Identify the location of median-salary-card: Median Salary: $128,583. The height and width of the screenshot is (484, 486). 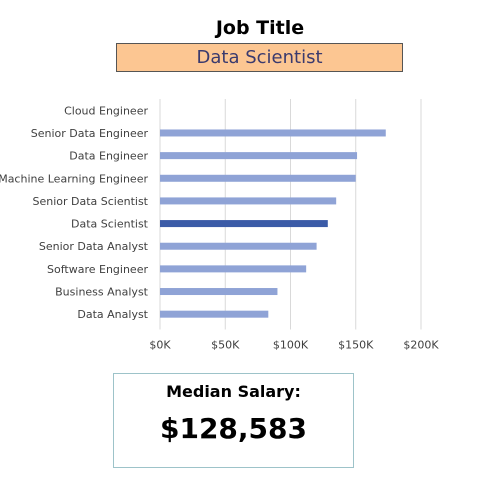
(233, 420).